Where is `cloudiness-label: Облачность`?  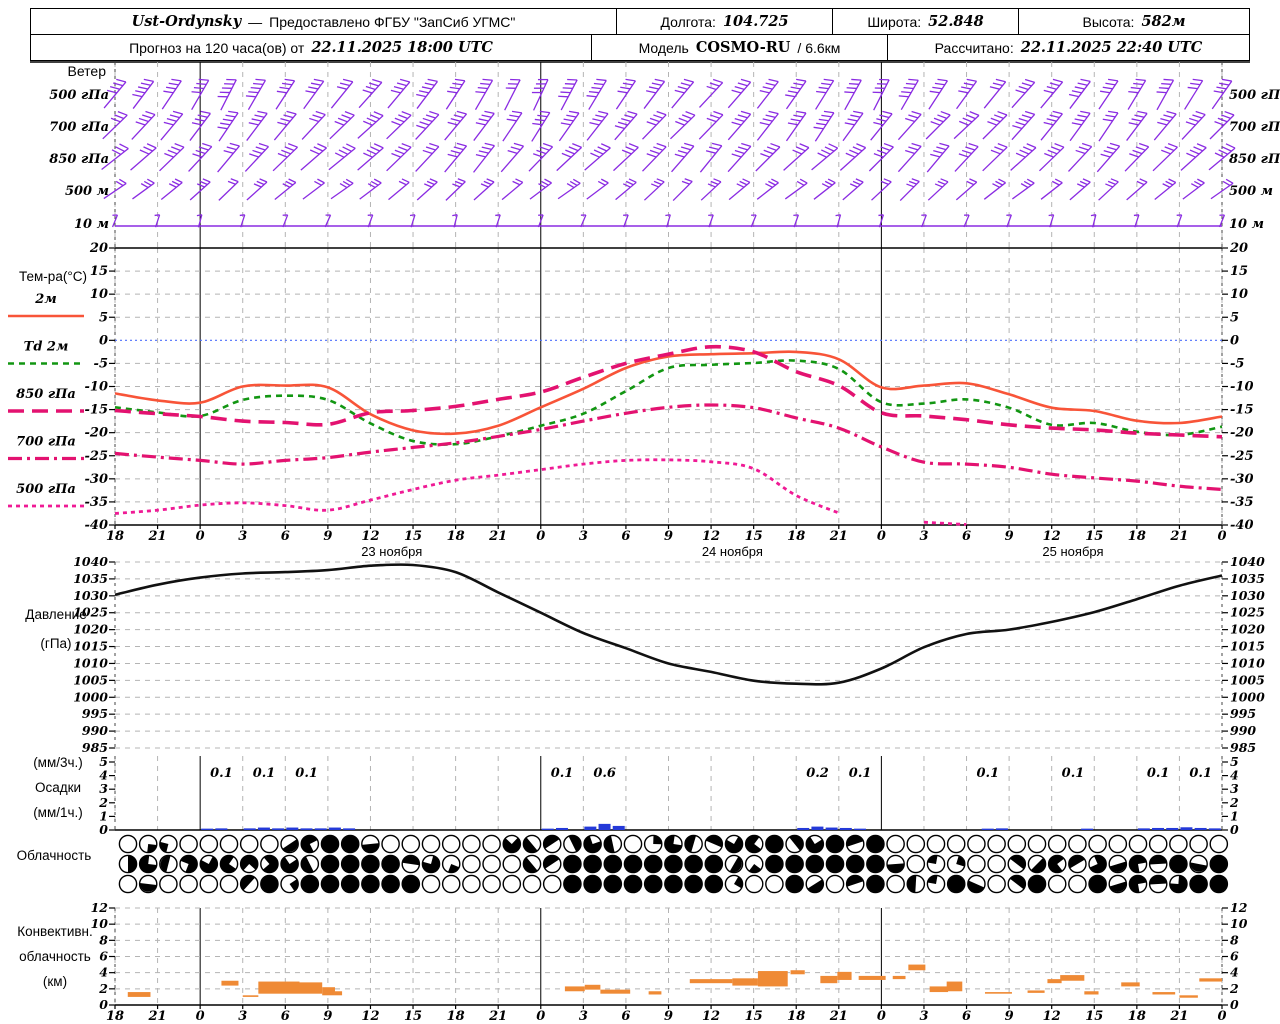 cloudiness-label: Облачность is located at coordinates (54, 855).